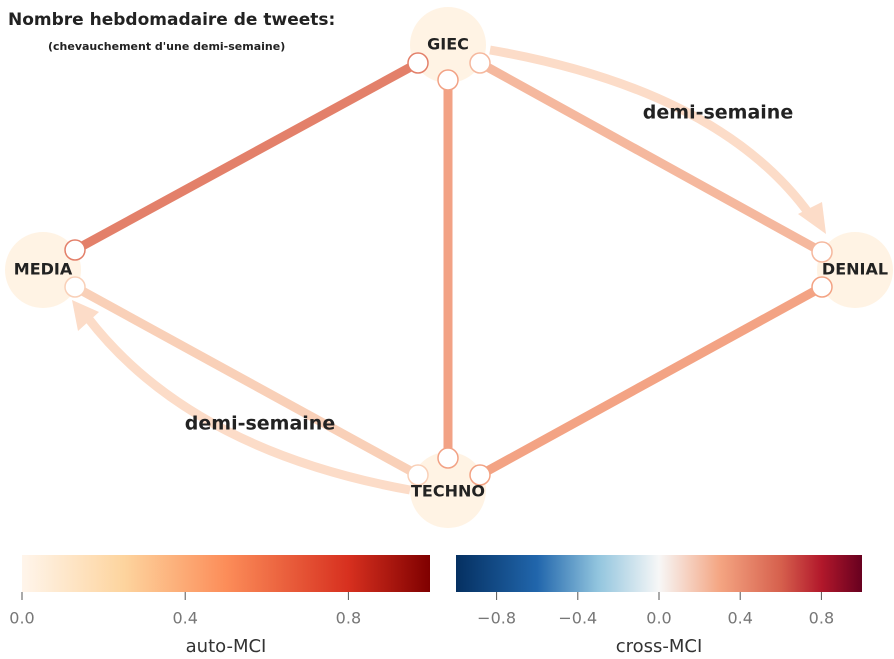  Describe the element at coordinates (226, 646) in the screenshot. I see `colorbar-label: auto-MCI` at that location.